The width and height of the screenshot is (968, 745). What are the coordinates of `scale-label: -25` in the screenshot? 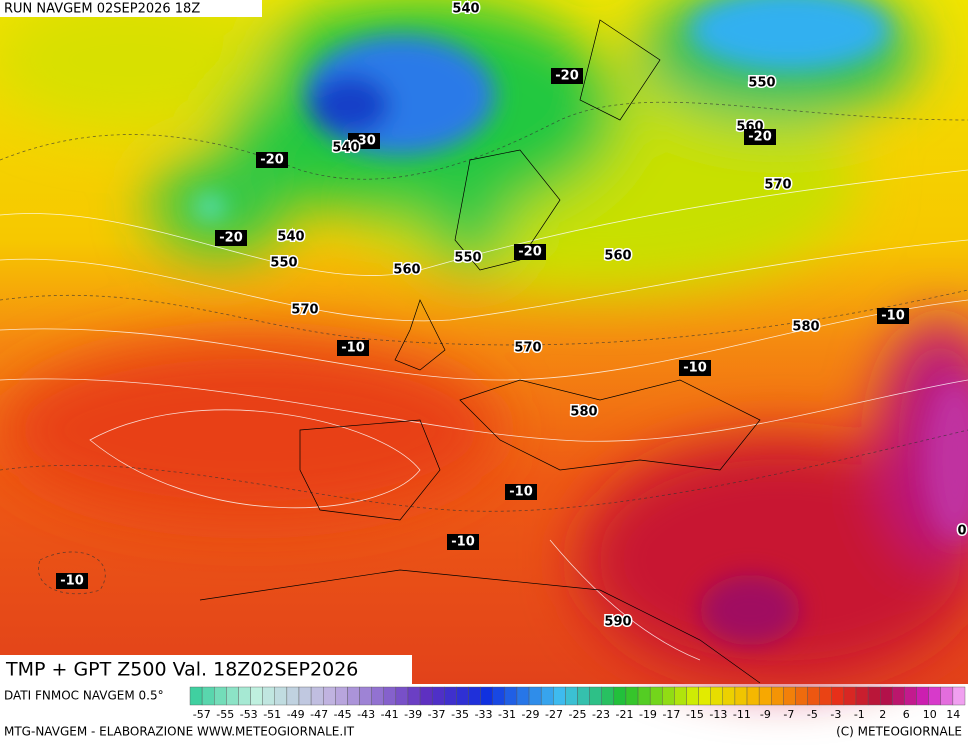 It's located at (578, 714).